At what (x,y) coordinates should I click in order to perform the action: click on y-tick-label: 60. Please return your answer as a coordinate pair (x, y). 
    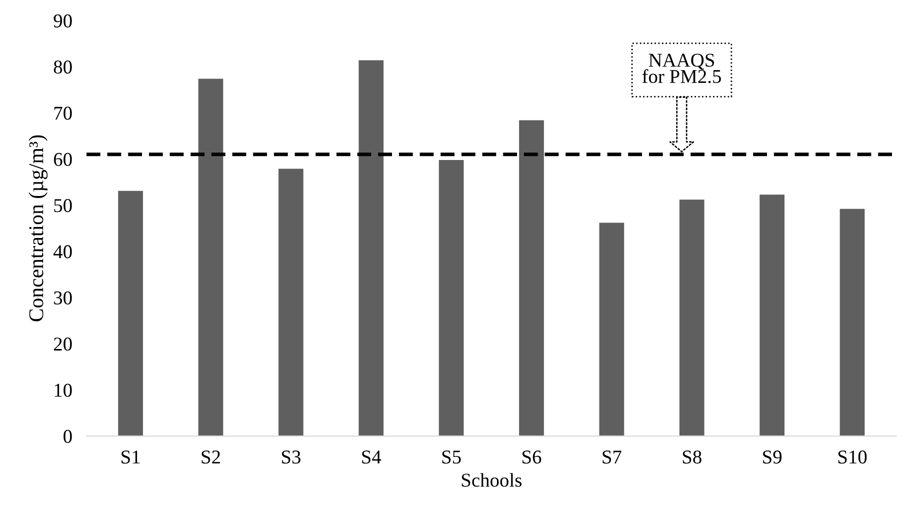
    Looking at the image, I should click on (63, 159).